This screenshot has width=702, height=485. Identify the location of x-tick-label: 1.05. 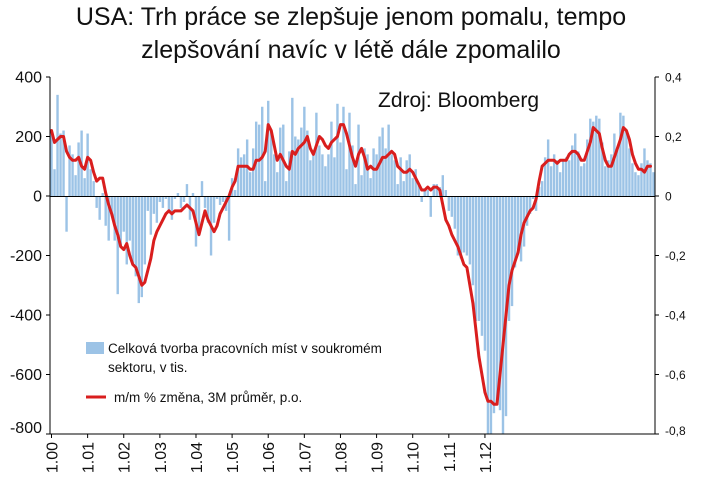
(233, 457).